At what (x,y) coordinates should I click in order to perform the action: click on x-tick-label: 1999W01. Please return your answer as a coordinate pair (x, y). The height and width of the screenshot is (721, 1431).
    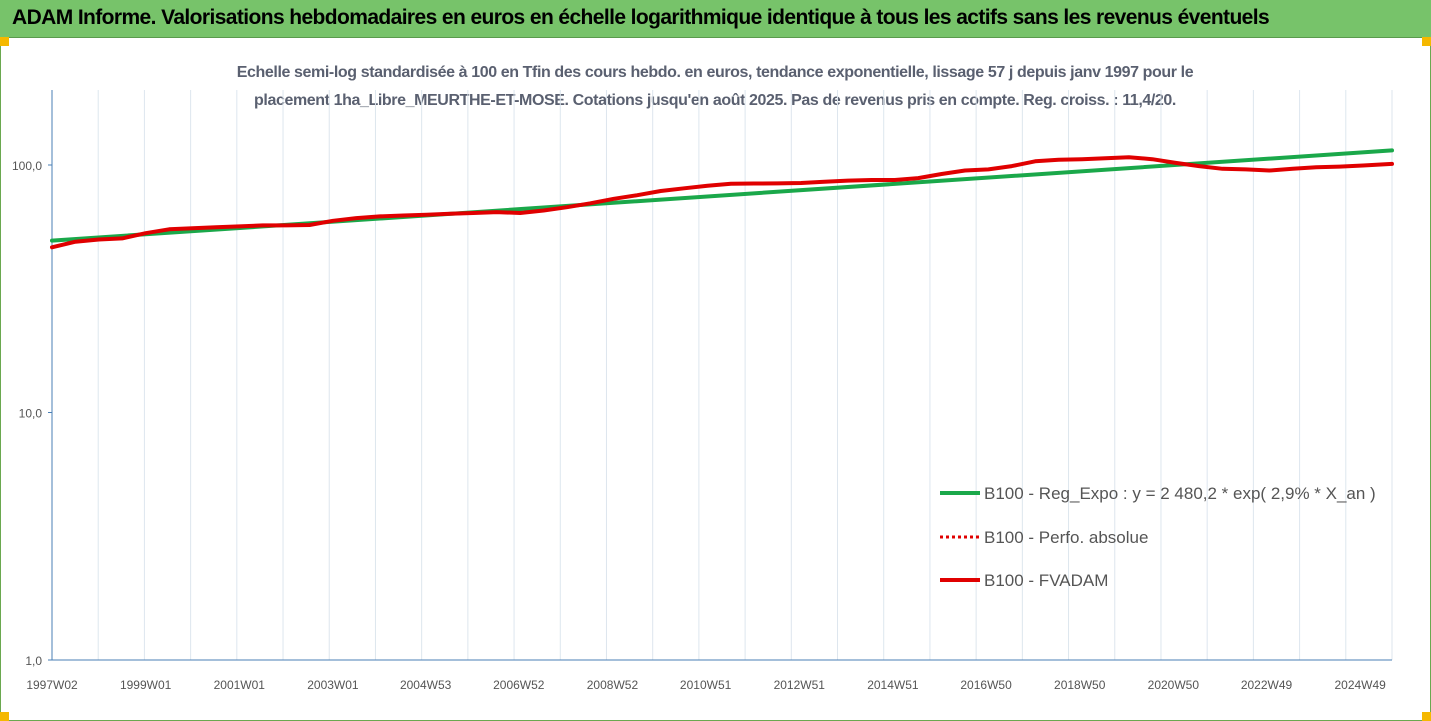
    Looking at the image, I should click on (146, 685).